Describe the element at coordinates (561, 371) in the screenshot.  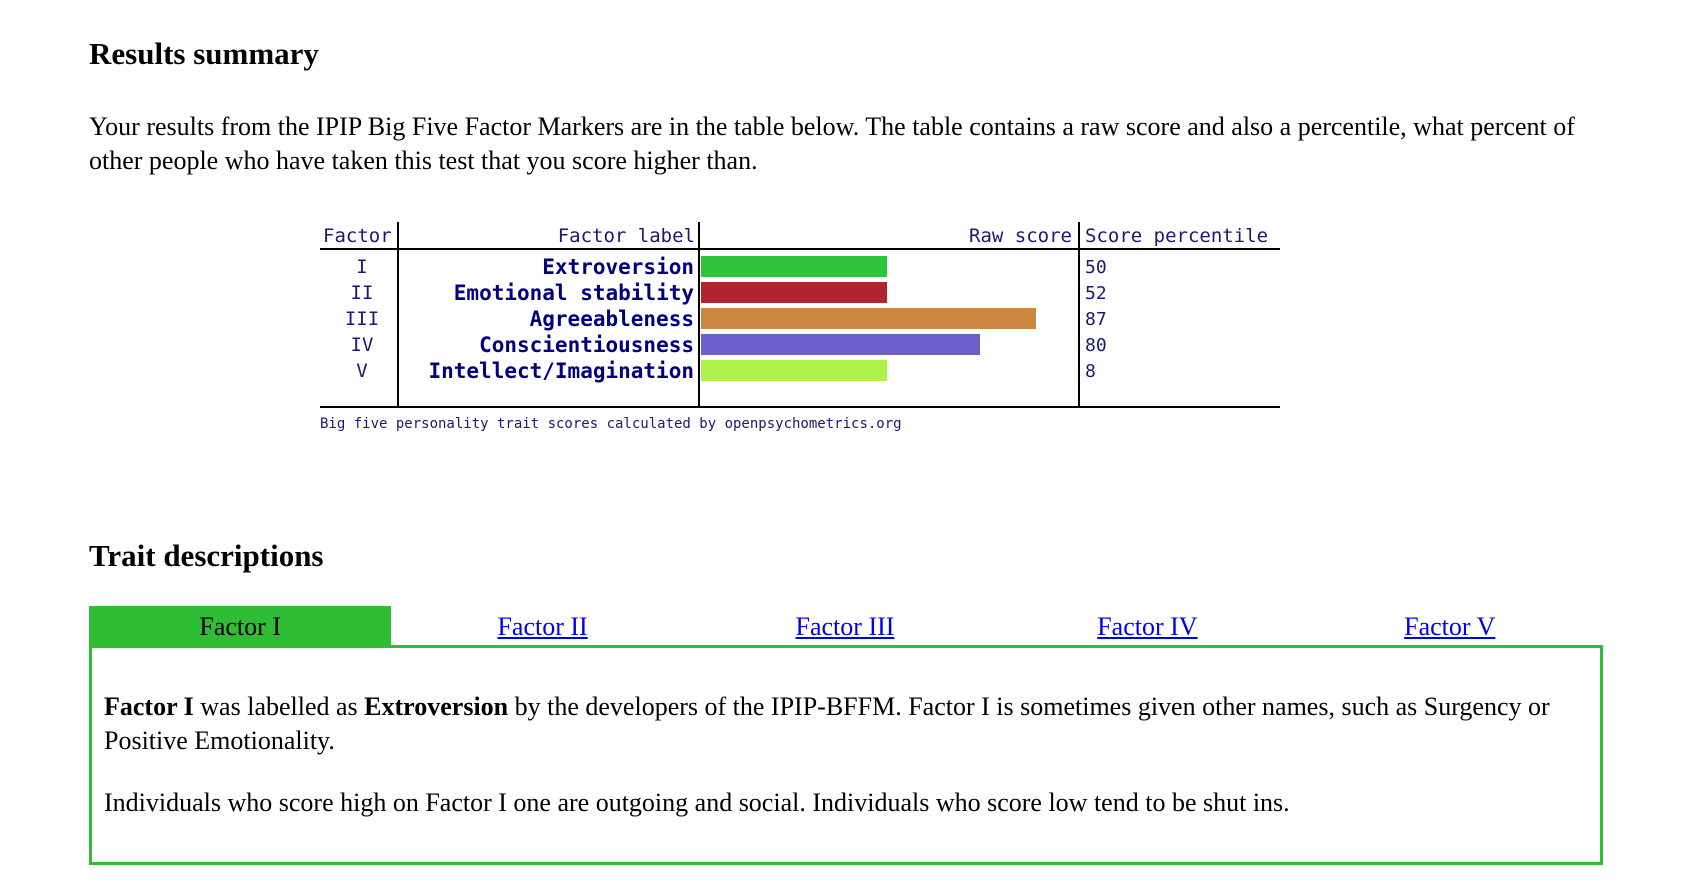
I see `factor-label: Intellect/Imagination` at that location.